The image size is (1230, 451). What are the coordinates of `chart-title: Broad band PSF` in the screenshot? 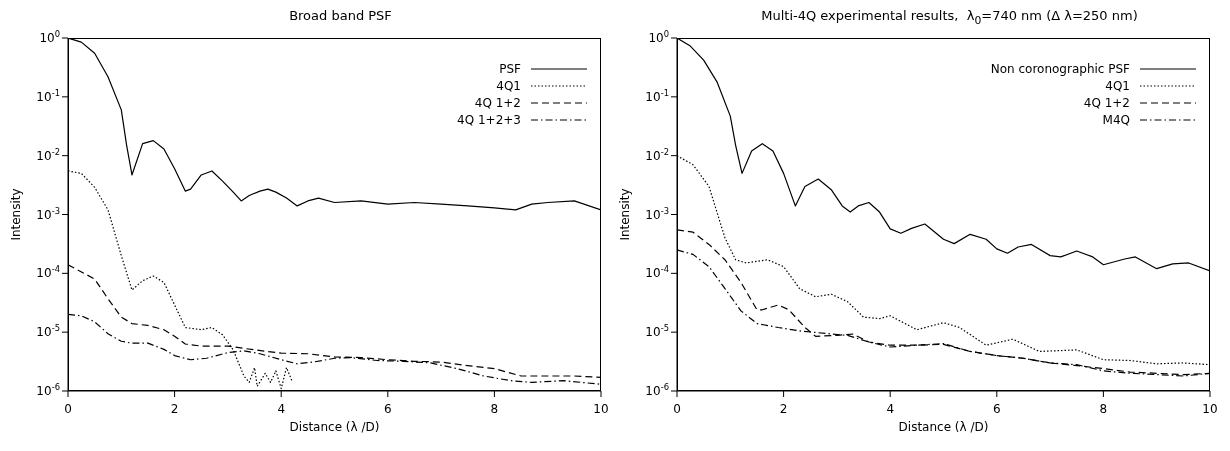 It's located at (340, 16).